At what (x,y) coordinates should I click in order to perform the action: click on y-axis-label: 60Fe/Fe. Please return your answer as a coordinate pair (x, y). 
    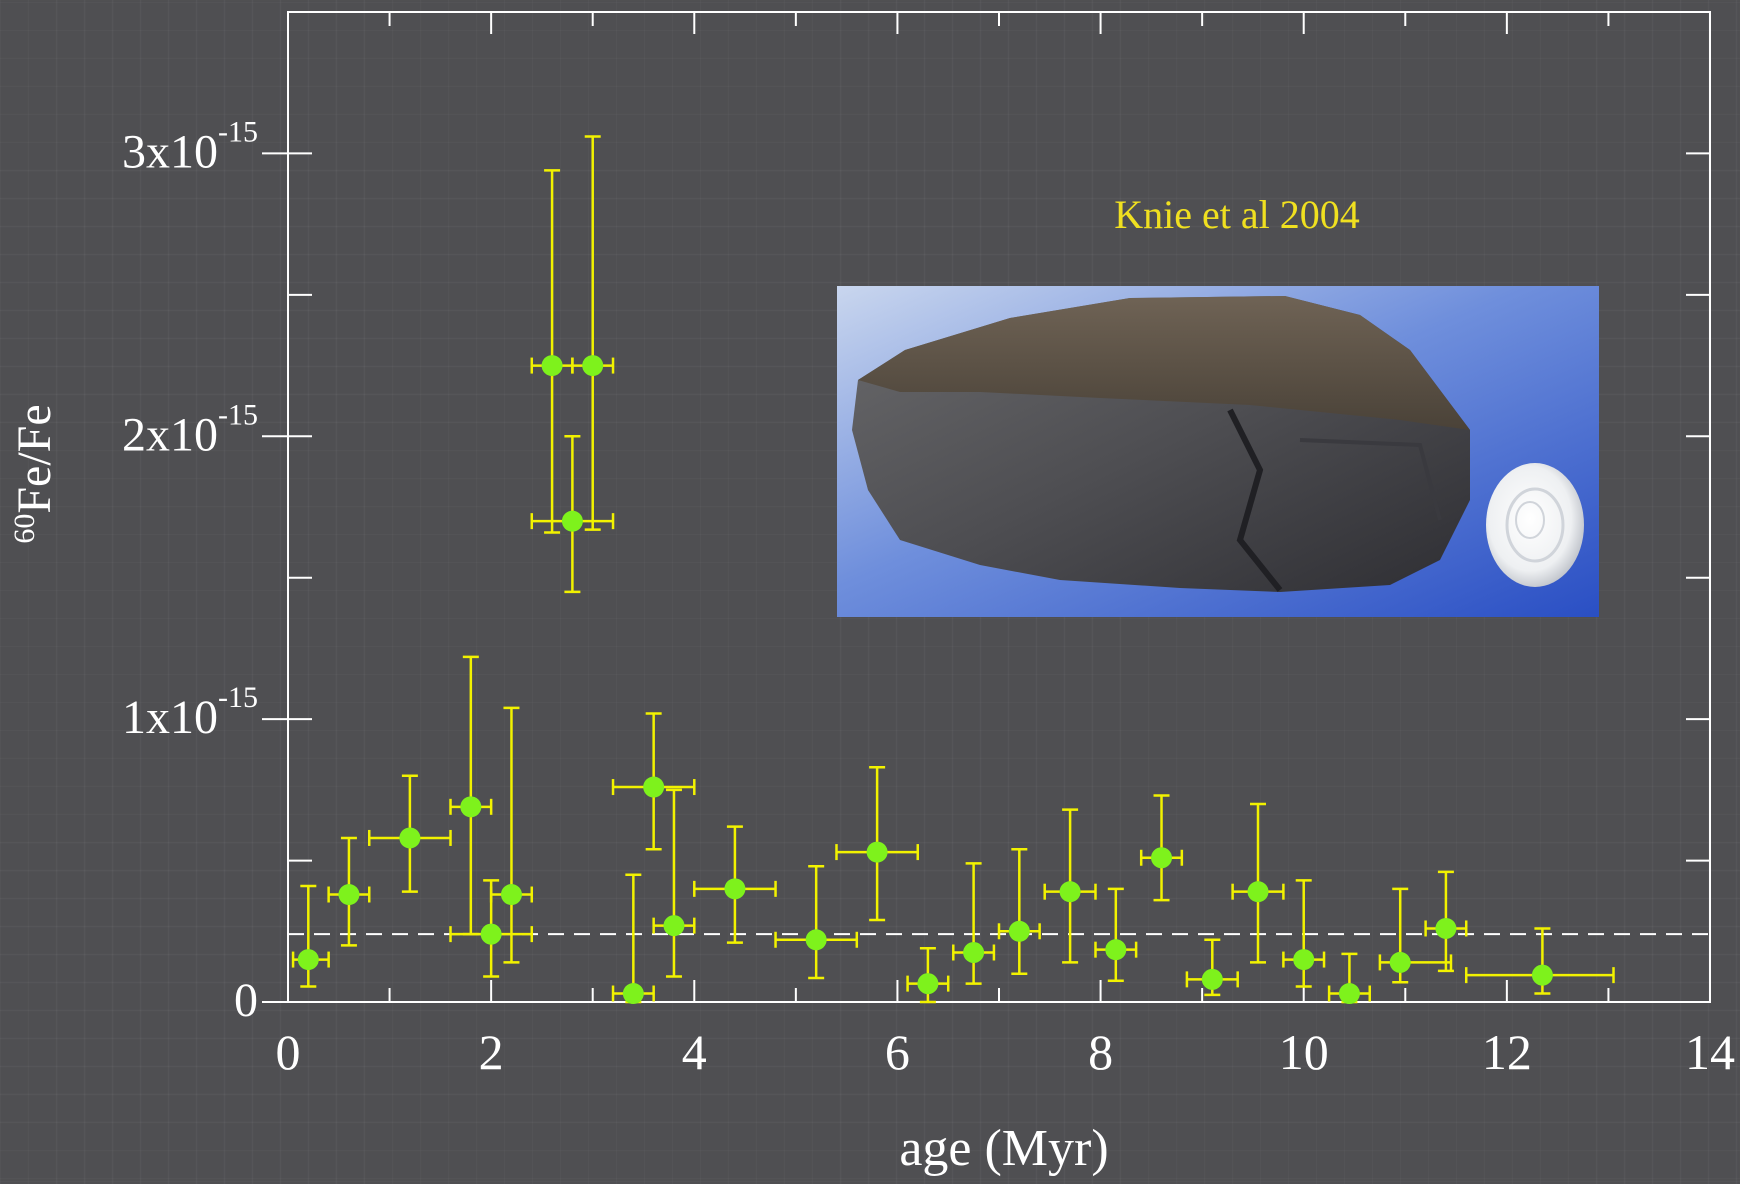
    Looking at the image, I should click on (34, 473).